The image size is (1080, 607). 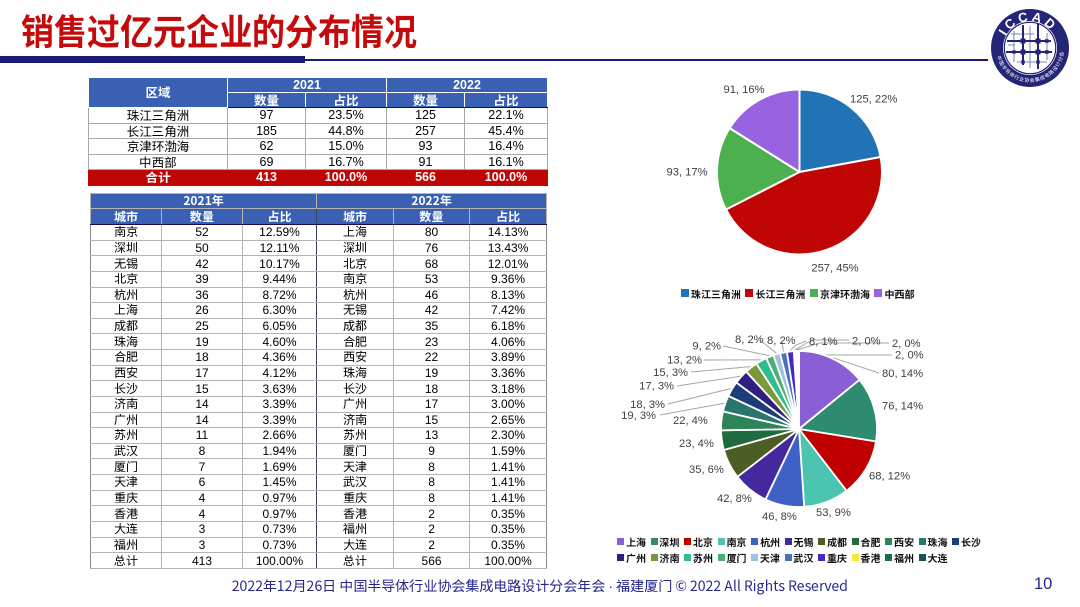 I want to click on svg-text: 22, 4%, so click(x=690, y=421).